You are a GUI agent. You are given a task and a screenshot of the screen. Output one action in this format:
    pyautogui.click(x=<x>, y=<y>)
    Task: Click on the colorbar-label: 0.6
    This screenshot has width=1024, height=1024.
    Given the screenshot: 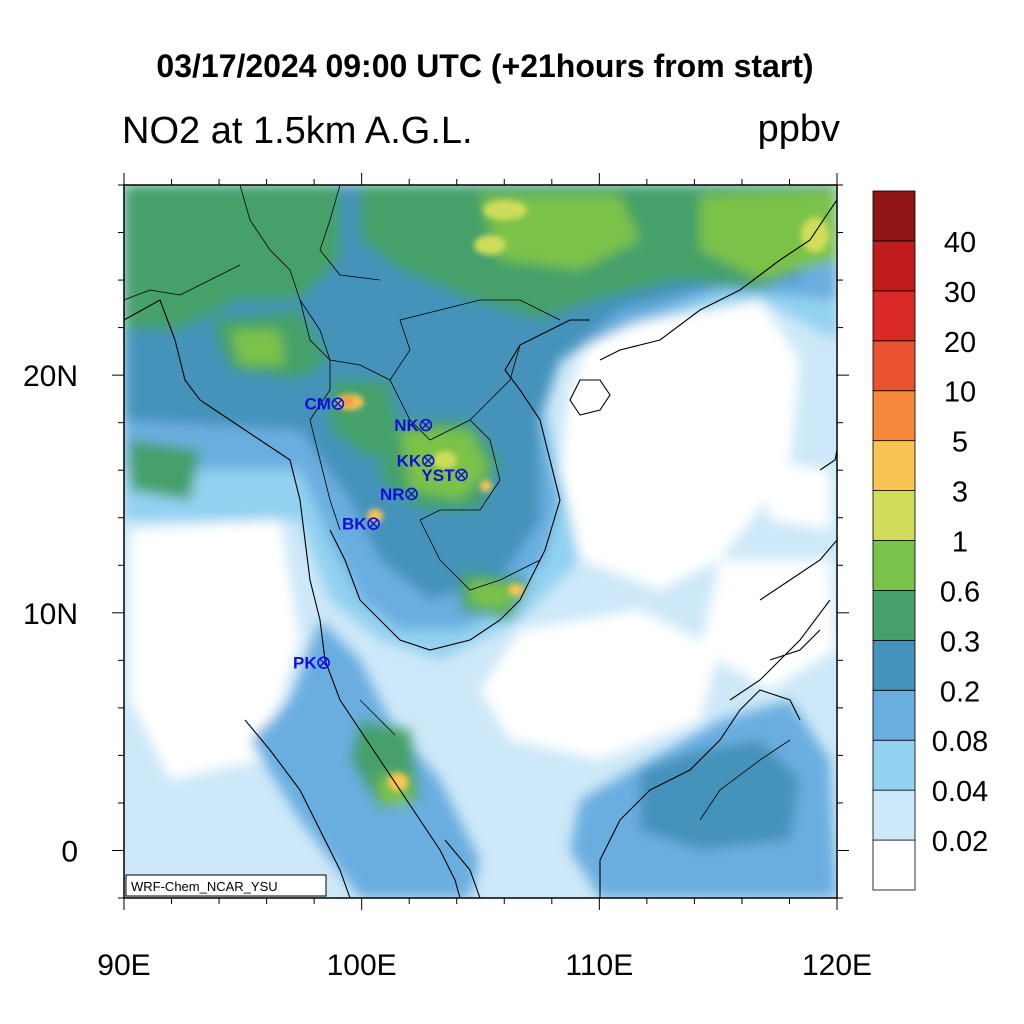 What is the action you would take?
    pyautogui.click(x=960, y=592)
    